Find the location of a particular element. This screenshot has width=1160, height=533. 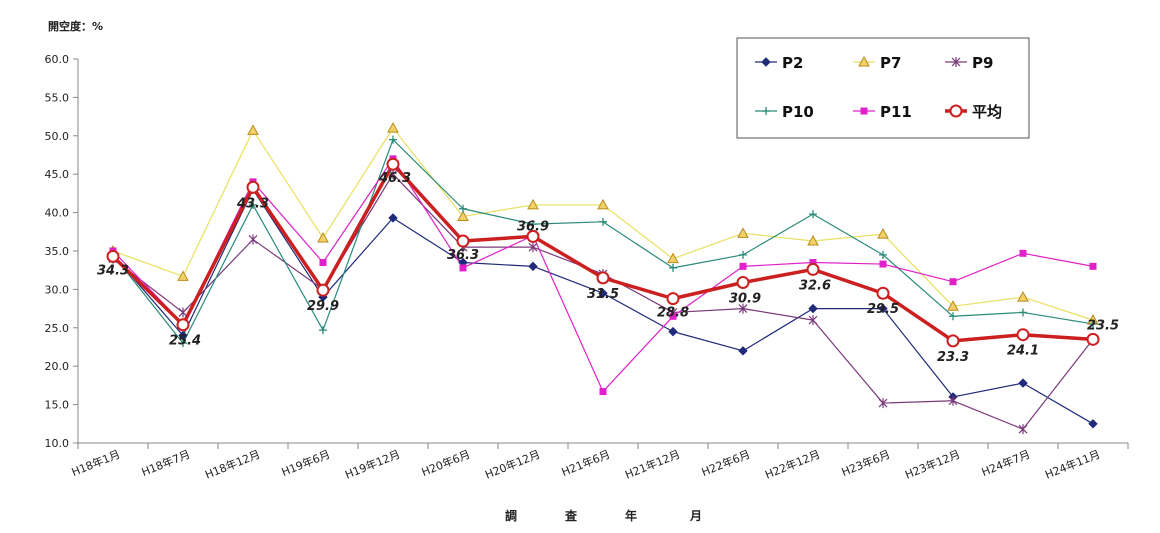

x-tick-label: H20年12月 is located at coordinates (512, 464).